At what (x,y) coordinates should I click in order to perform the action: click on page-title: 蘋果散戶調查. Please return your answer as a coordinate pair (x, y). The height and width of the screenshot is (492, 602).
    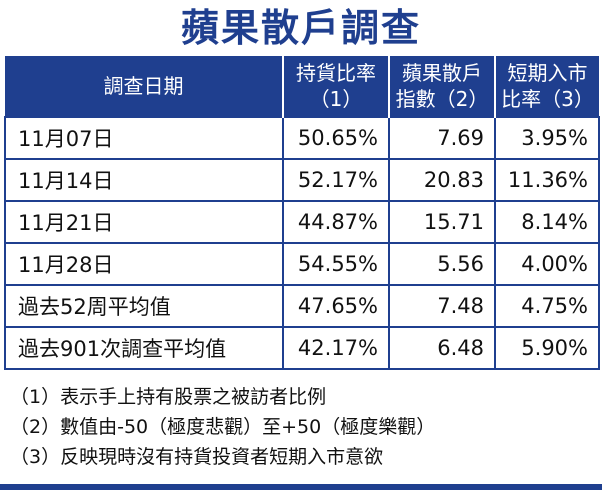
    Looking at the image, I should click on (300, 28).